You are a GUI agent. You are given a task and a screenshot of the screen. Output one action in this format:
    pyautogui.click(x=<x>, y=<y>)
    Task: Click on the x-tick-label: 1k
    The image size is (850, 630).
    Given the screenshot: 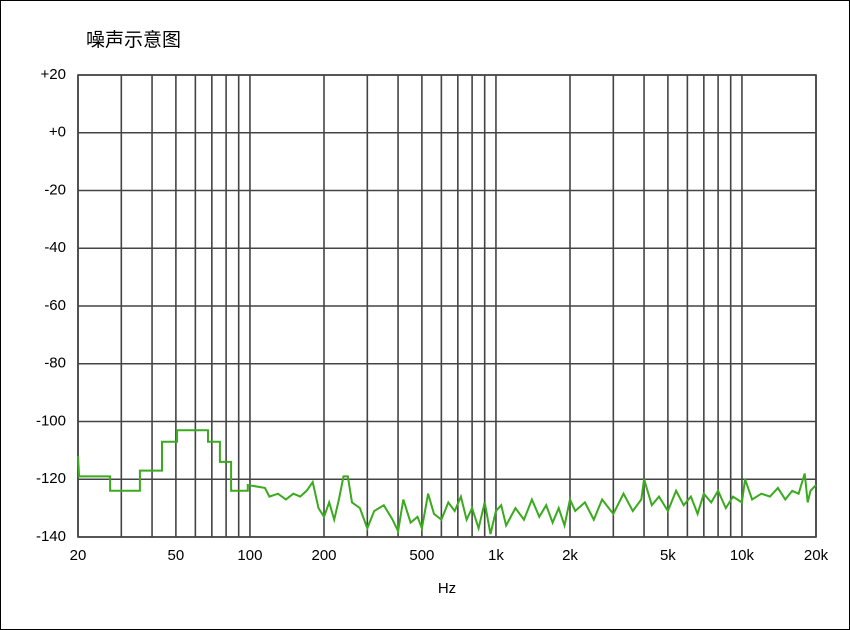 What is the action you would take?
    pyautogui.click(x=496, y=555)
    